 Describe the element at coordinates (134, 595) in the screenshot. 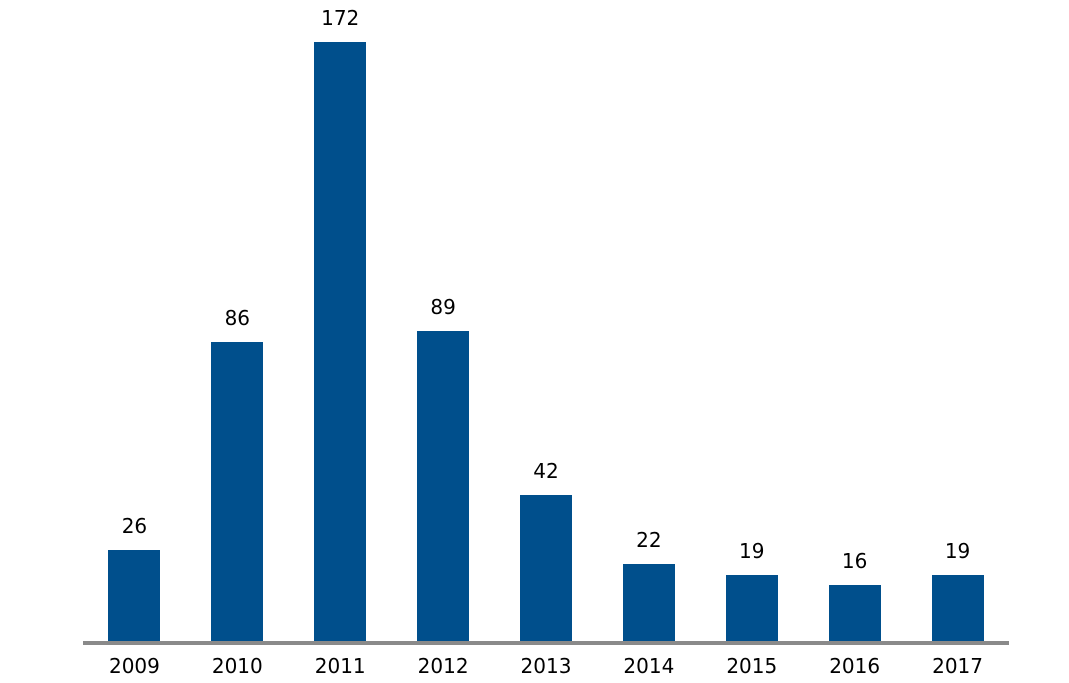

I see `bar-2009` at that location.